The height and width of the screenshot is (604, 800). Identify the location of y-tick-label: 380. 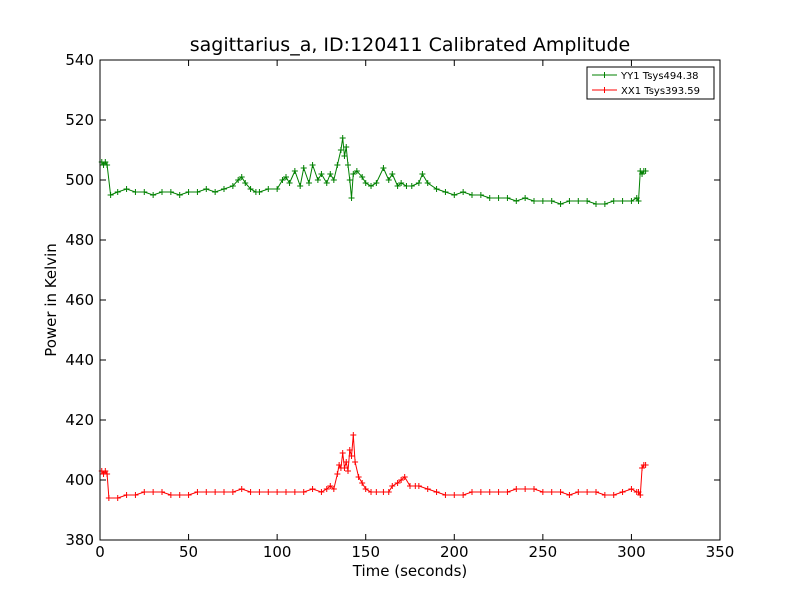
(79, 540).